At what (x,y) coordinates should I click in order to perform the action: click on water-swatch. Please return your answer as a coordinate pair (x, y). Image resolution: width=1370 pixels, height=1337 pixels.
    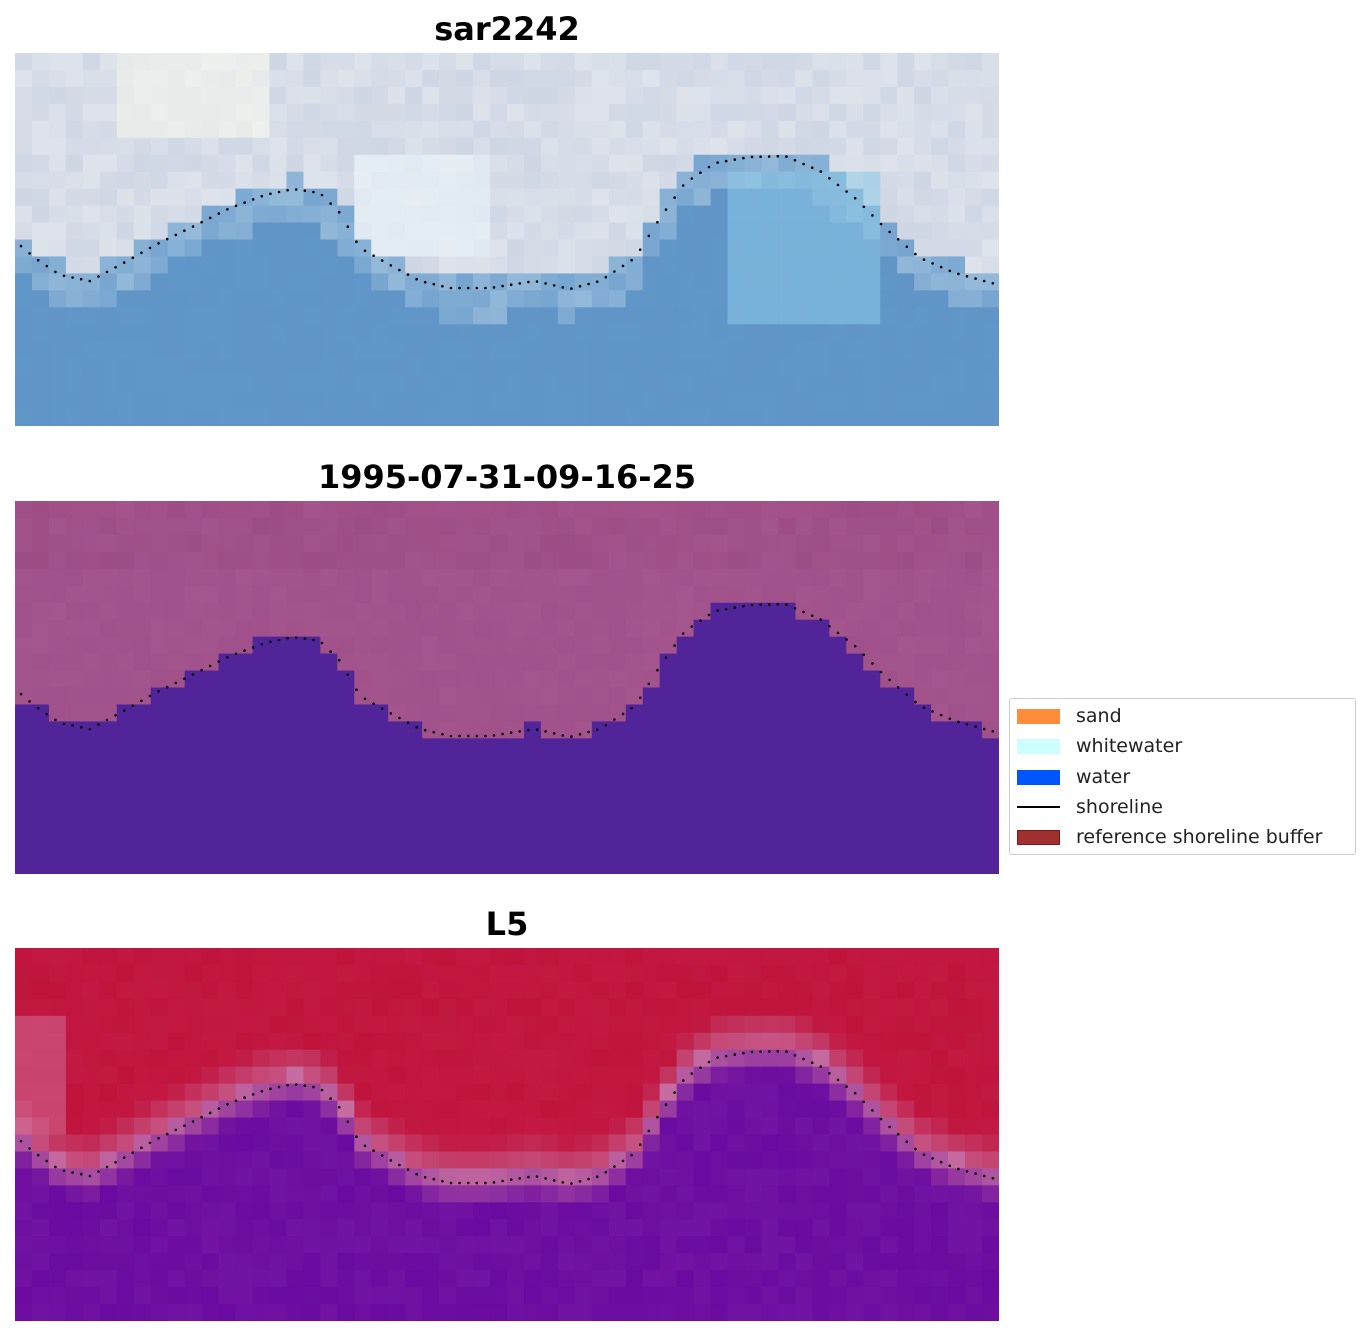
    Looking at the image, I should click on (1038, 777).